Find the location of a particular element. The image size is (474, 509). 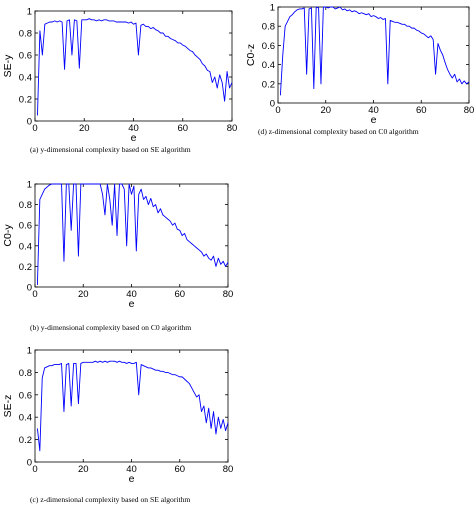

chart-a-xtick-label: 60 is located at coordinates (182, 128).